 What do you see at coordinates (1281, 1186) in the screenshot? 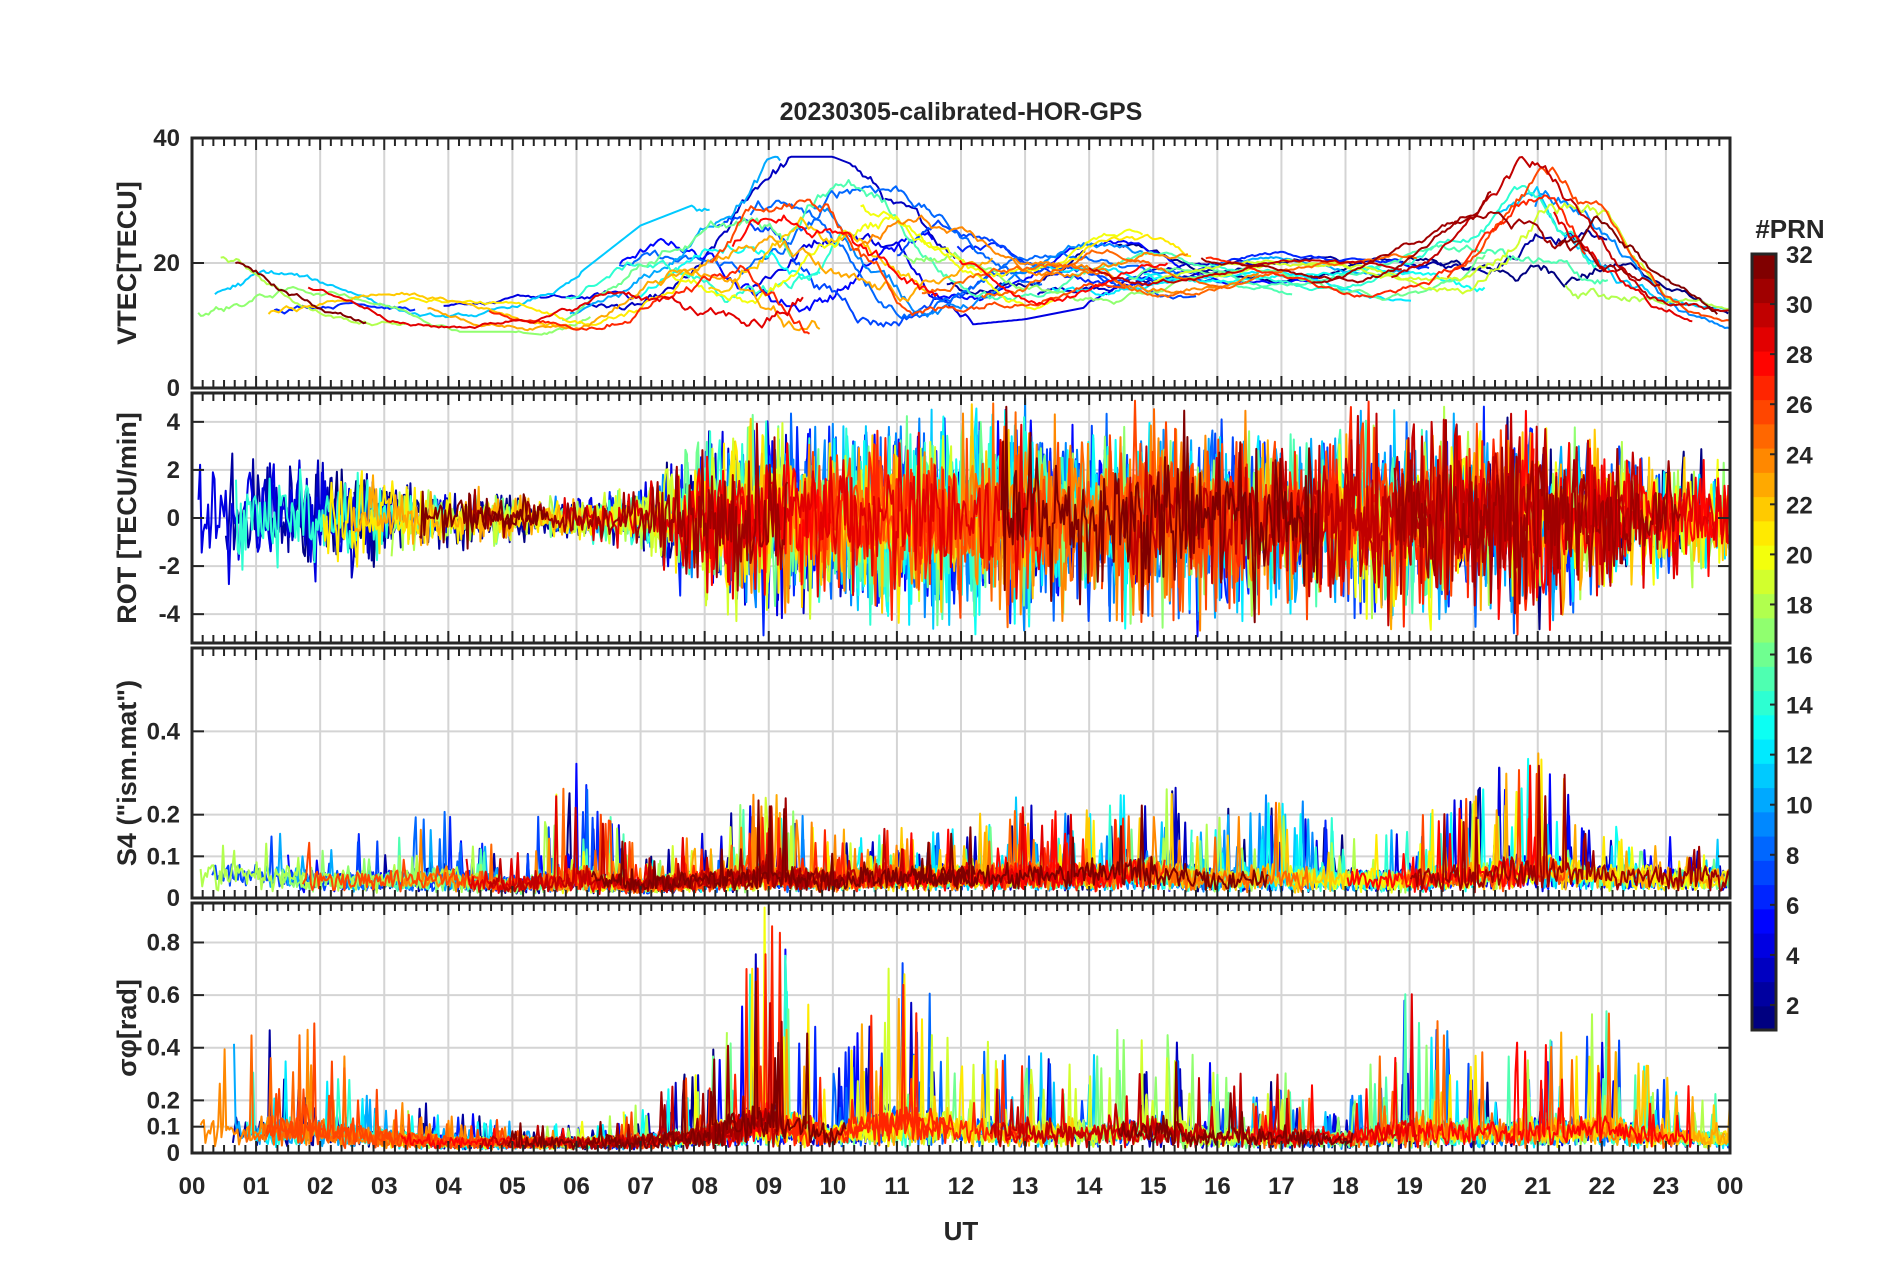
I see `x-tick-label: 17` at bounding box center [1281, 1186].